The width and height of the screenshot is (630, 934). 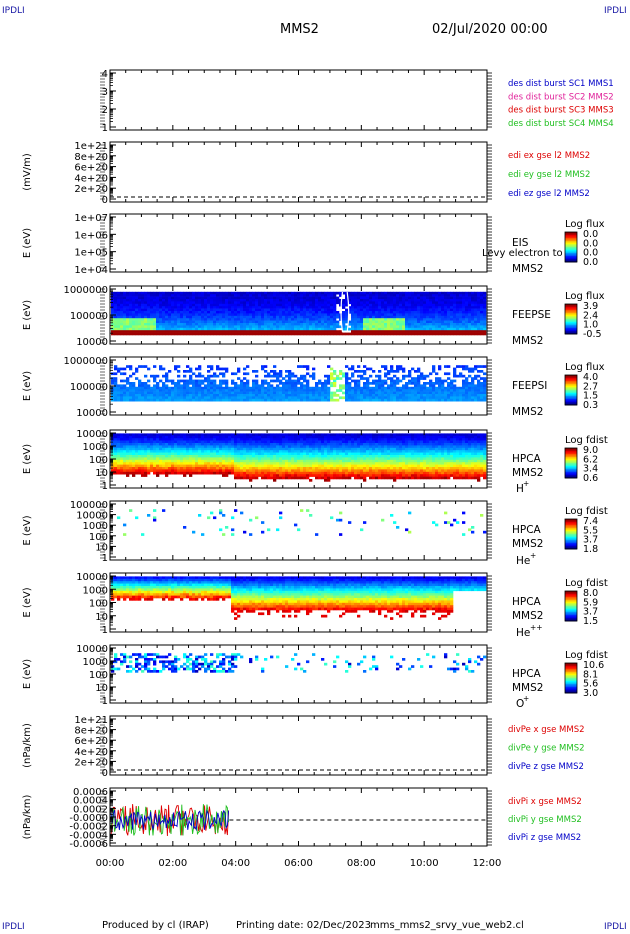 I want to click on panel-feepsi-colorbar-cell, so click(x=571, y=397).